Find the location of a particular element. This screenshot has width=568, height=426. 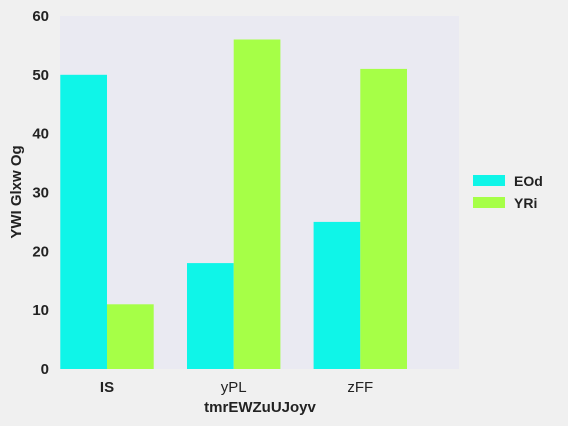

bar-EOd-IS is located at coordinates (83, 222).